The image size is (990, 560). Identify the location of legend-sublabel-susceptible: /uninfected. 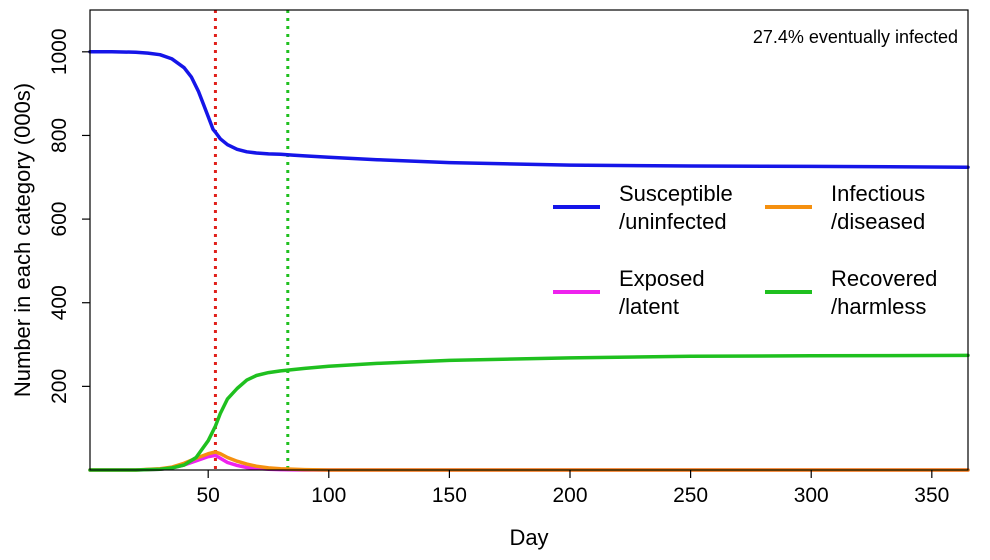
(673, 221).